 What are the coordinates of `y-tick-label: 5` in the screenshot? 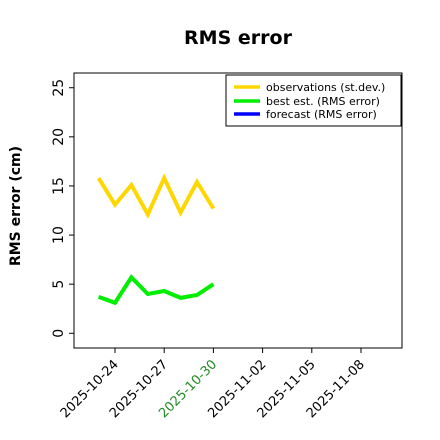 It's located at (59, 284).